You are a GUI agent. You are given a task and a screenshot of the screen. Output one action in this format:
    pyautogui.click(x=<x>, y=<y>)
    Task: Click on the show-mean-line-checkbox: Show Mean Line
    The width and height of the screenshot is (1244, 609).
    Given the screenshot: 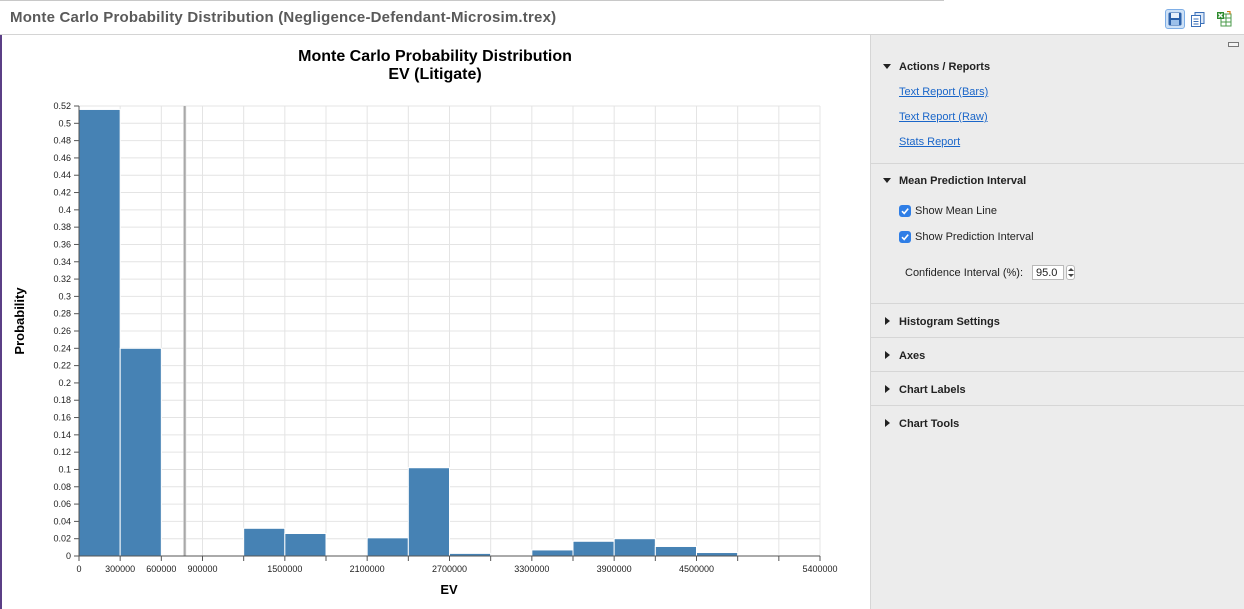 What is the action you would take?
    pyautogui.click(x=948, y=211)
    